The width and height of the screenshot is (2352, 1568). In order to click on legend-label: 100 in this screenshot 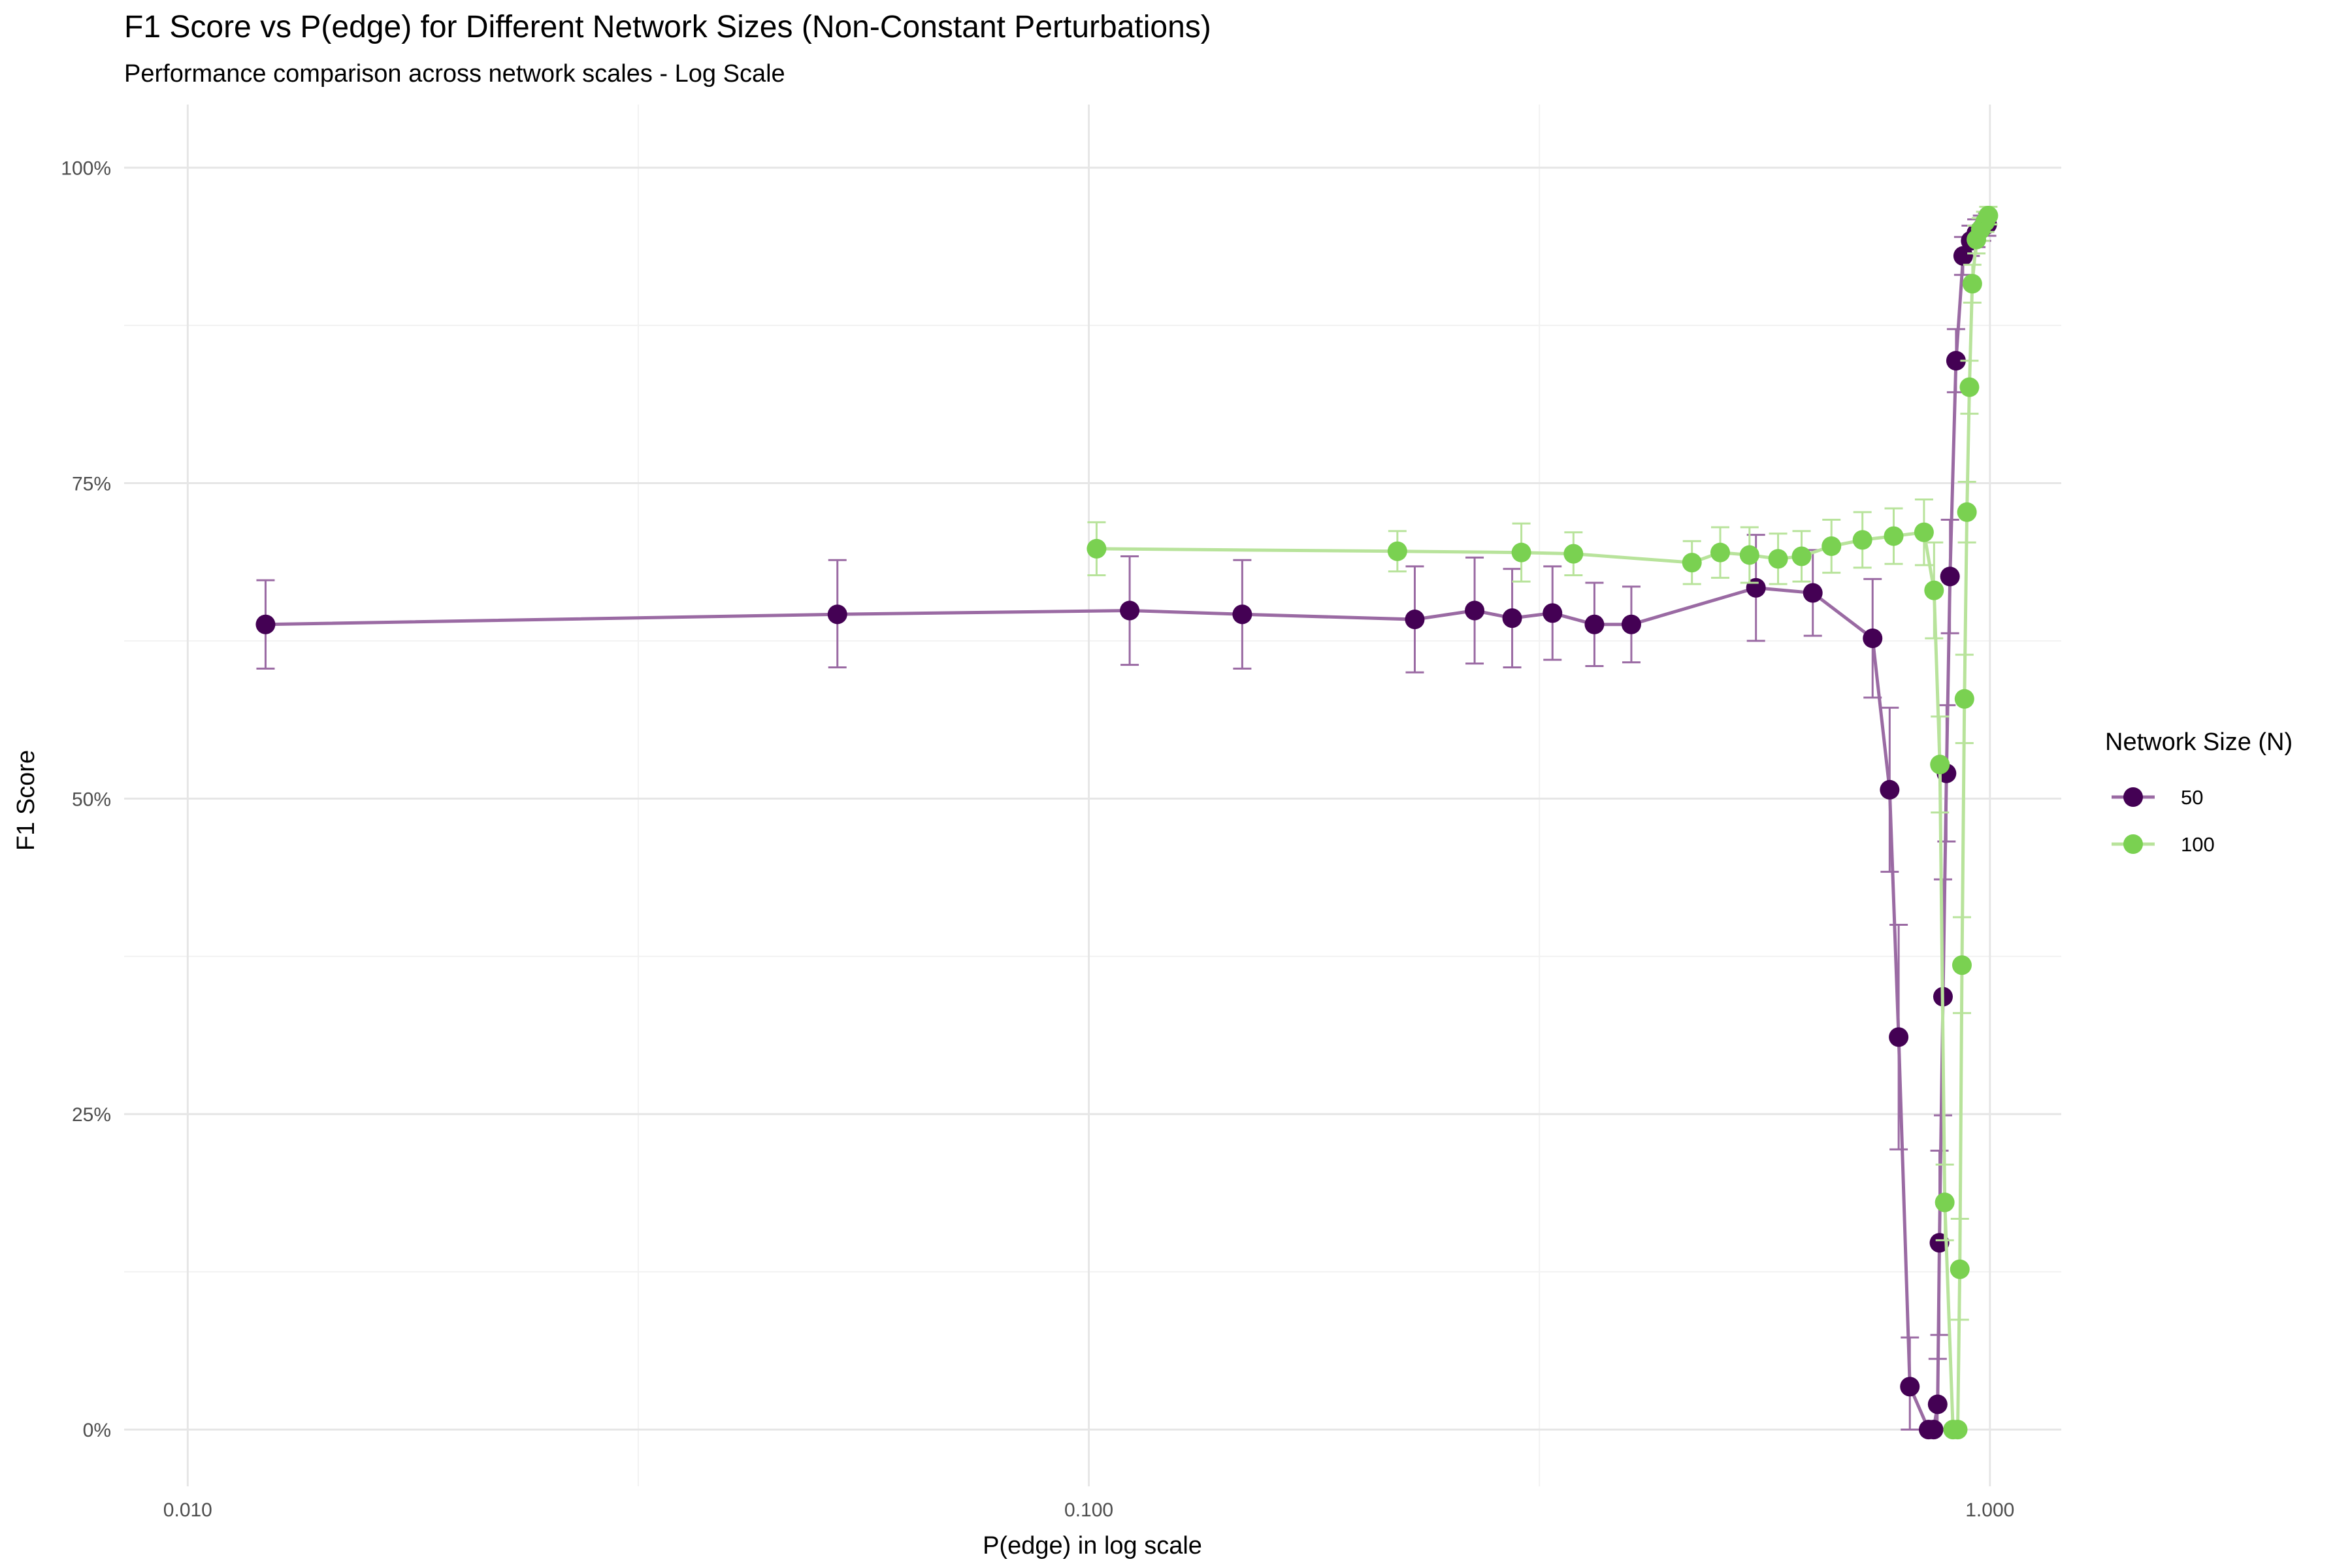, I will do `click(2198, 844)`.